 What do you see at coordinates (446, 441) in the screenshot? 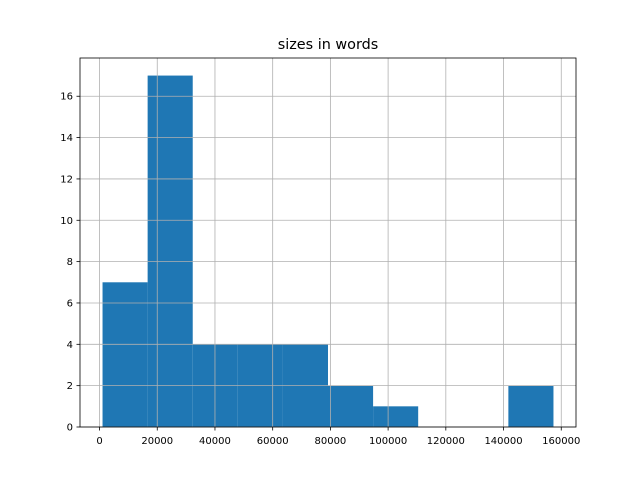
I see `x-tick-label: 120000` at bounding box center [446, 441].